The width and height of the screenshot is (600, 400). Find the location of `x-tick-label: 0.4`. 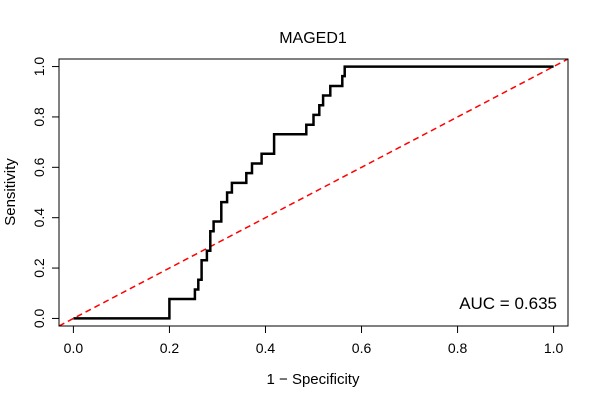

x-tick-label: 0.4 is located at coordinates (266, 348).